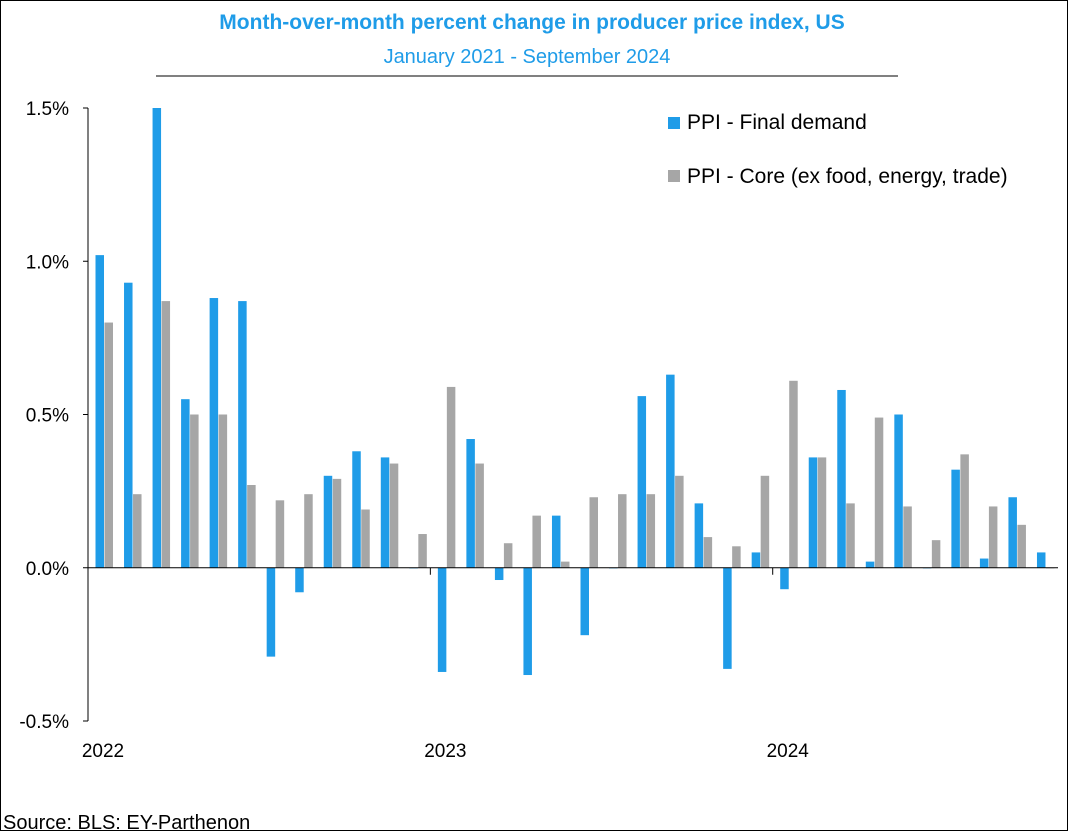 This screenshot has height=832, width=1068. What do you see at coordinates (527, 57) in the screenshot?
I see `chart-subtitle: January 2021 - September 2024` at bounding box center [527, 57].